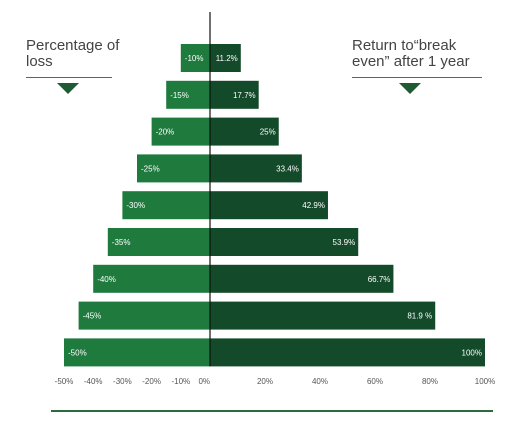 This screenshot has width=522, height=444. I want to click on loss-data-label: -30%, so click(135, 205).